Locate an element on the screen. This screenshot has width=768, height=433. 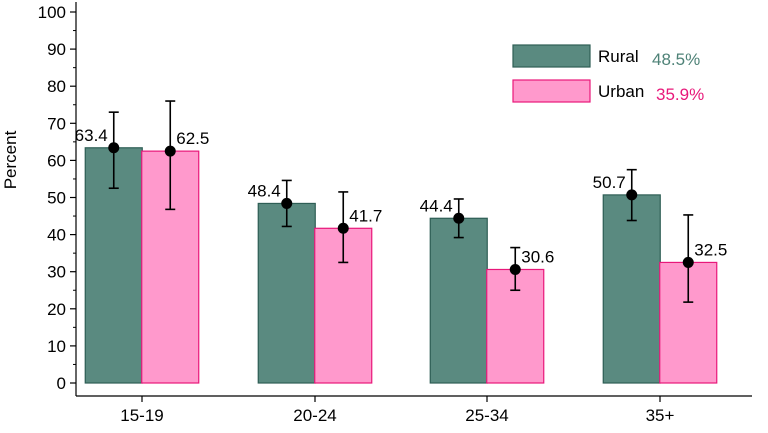
data-label-urban: 32.5 is located at coordinates (710, 249).